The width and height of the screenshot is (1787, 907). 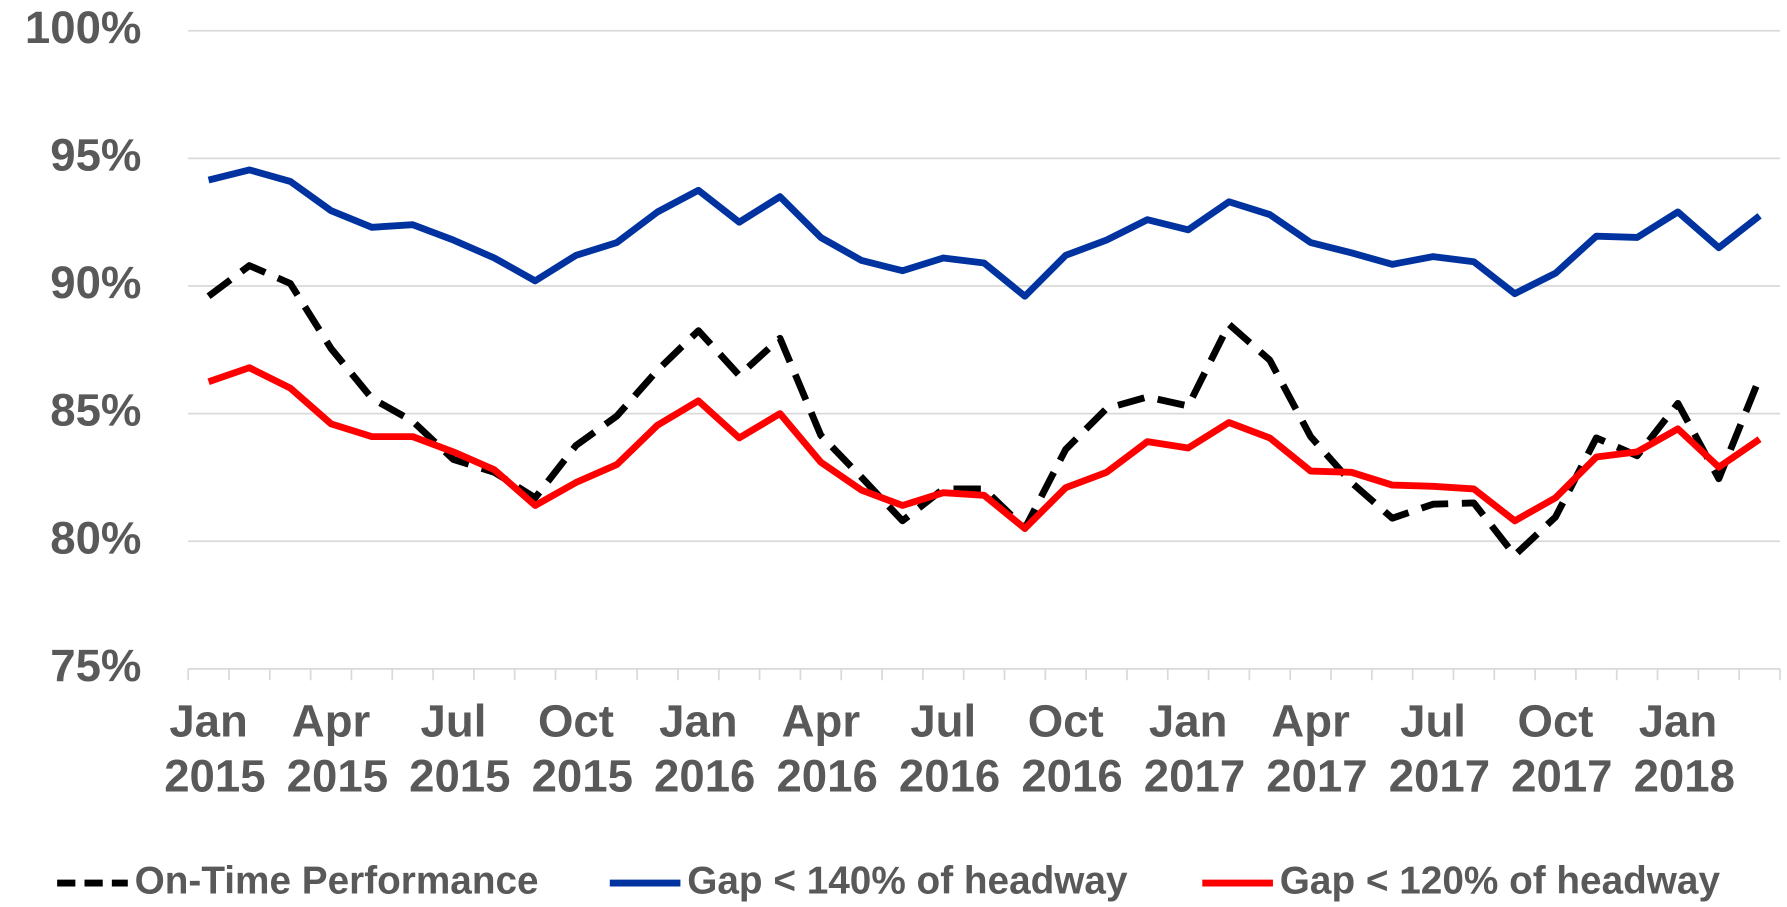 What do you see at coordinates (1500, 880) in the screenshot?
I see `legend-label: Gap < 120% of headway` at bounding box center [1500, 880].